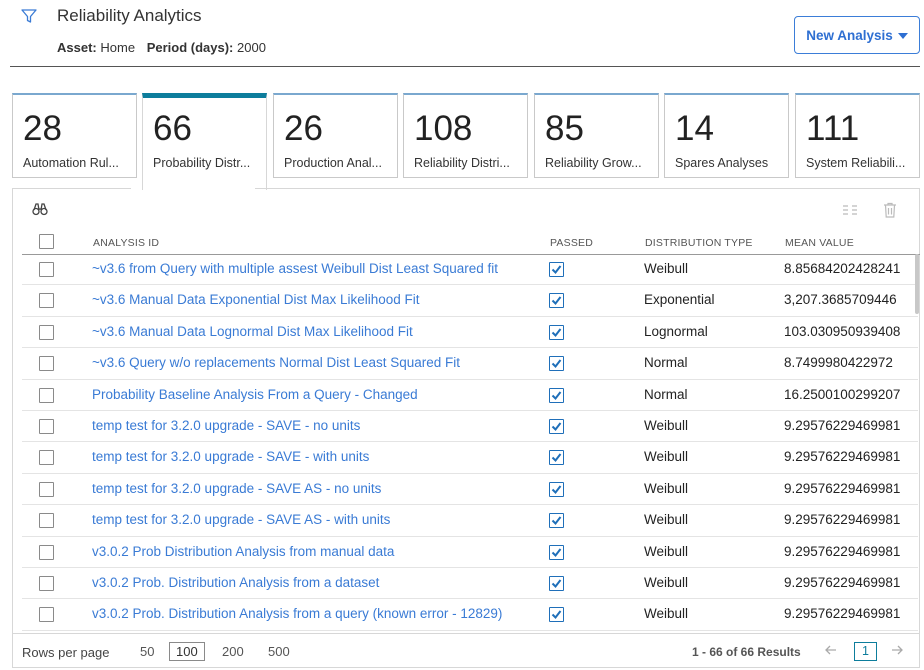 The width and height of the screenshot is (924, 670). Describe the element at coordinates (147, 651) in the screenshot. I see `rows-per-page-option-50: 50` at that location.